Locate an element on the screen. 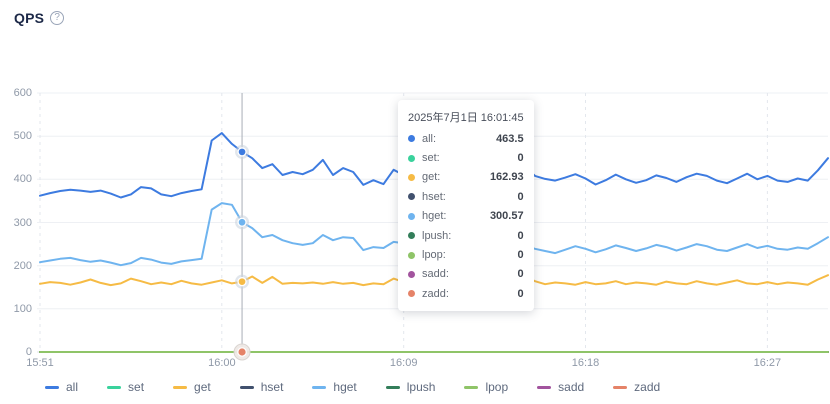 The height and width of the screenshot is (404, 830). zadd-hover-dot-icon is located at coordinates (242, 352).